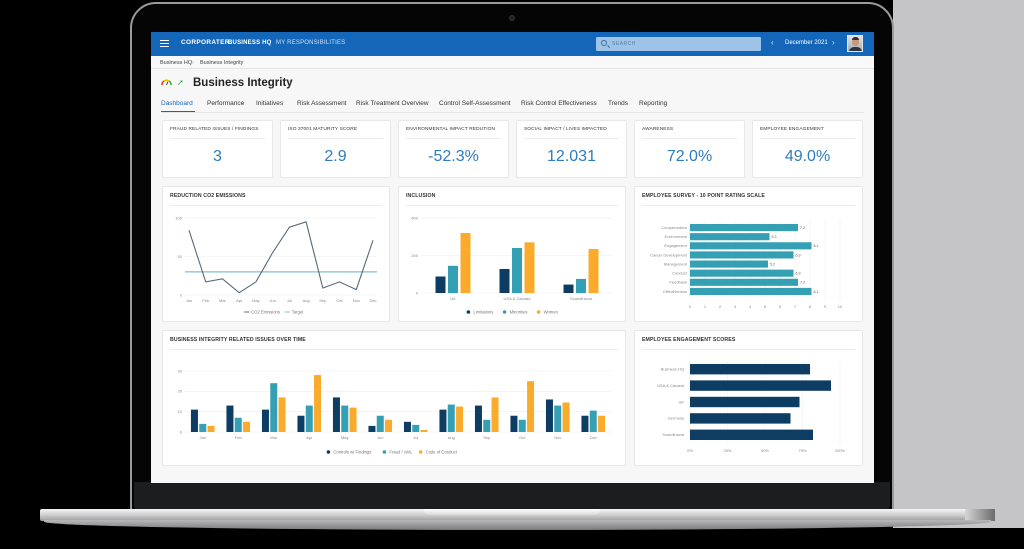 This screenshot has width=1024, height=549. I want to click on svg-text: 10, so click(840, 306).